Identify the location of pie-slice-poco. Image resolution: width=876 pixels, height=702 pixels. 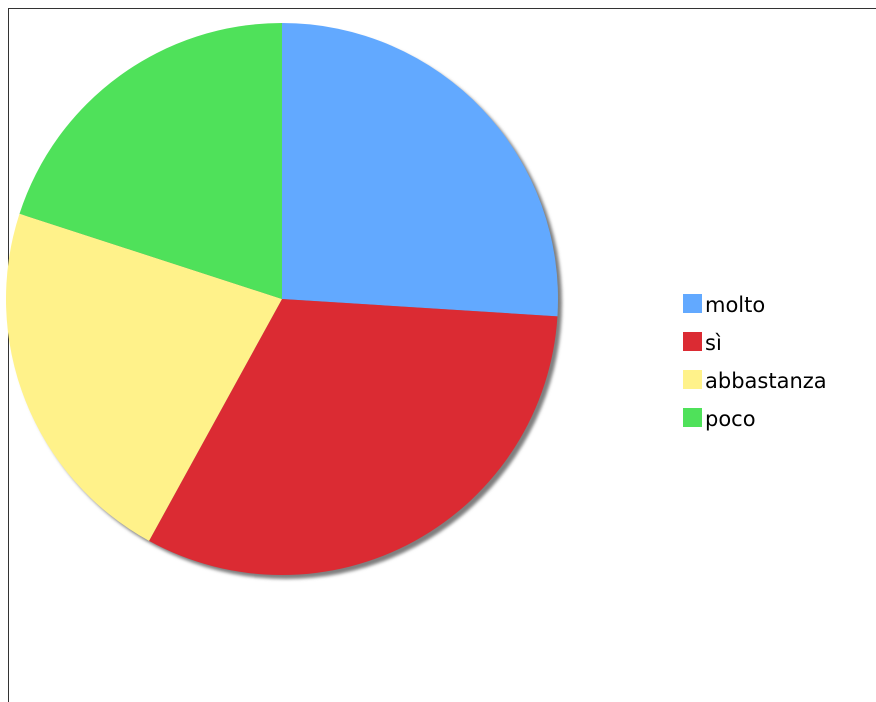
(151, 161).